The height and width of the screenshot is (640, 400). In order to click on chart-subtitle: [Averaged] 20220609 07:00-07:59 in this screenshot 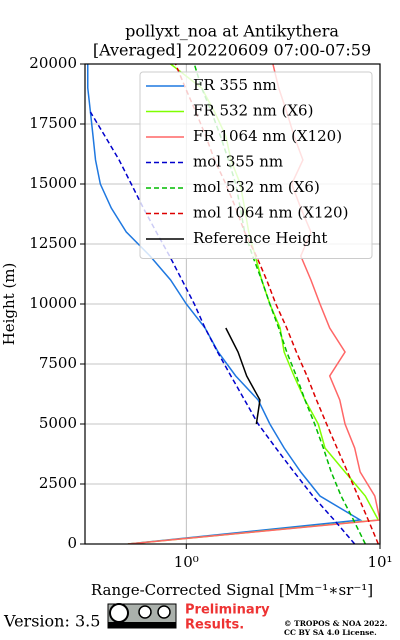, I will do `click(232, 50)`.